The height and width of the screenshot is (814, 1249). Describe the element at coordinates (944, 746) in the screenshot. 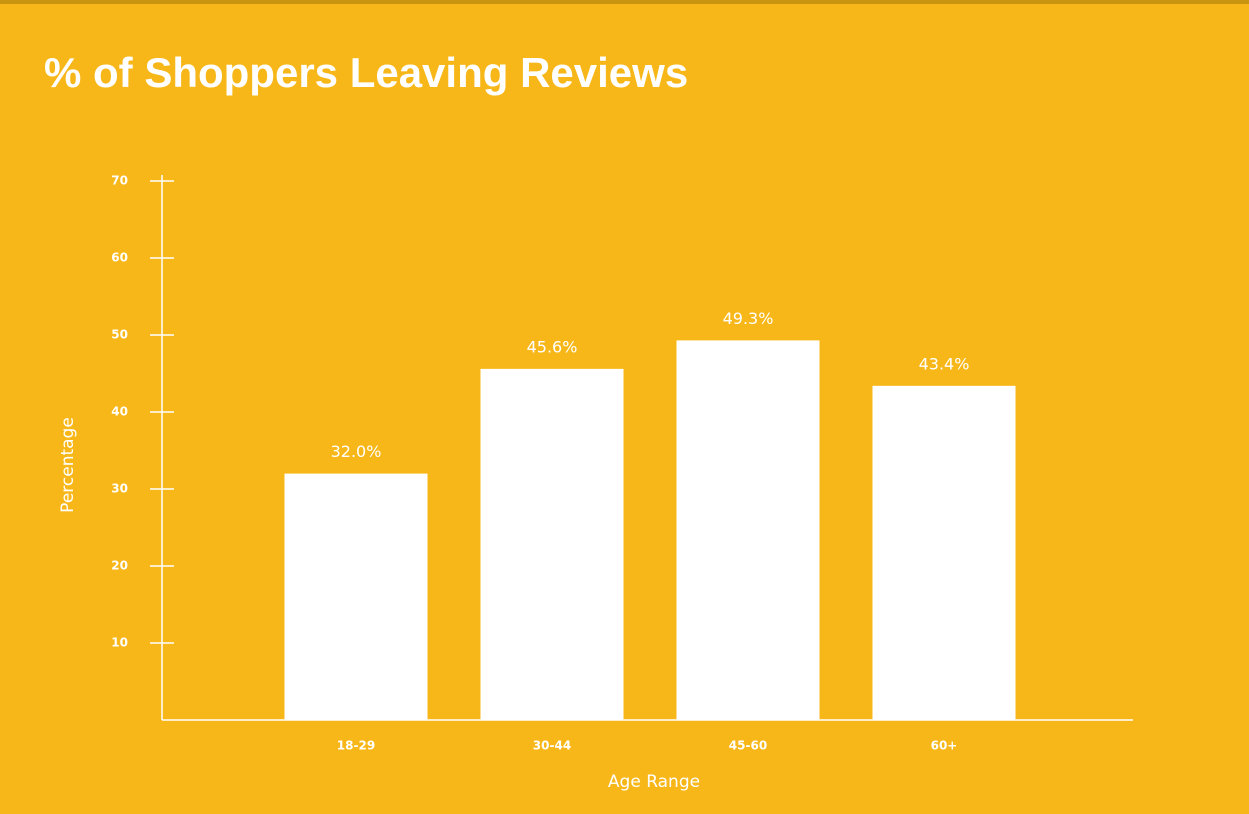

I see `x-tick-label: 60+` at that location.